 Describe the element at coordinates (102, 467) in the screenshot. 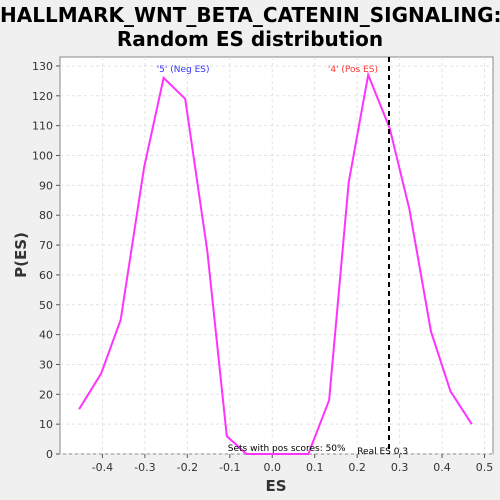

I see `x-tick-label: -0.4` at that location.